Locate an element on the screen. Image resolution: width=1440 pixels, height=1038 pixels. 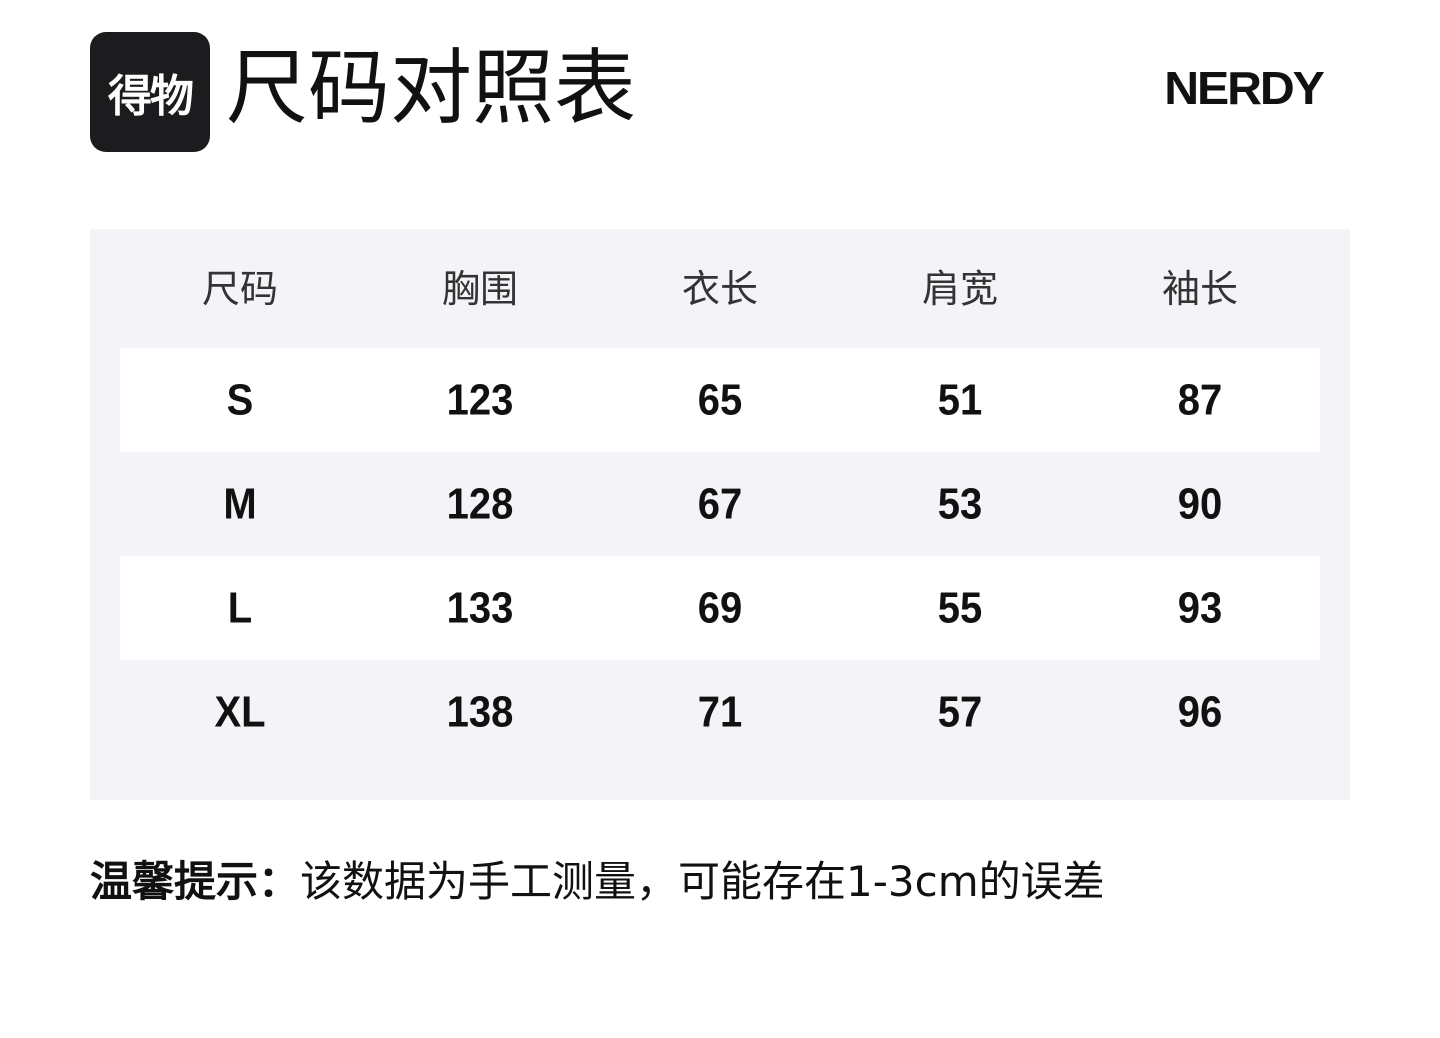
table-cell: 133 is located at coordinates (480, 607).